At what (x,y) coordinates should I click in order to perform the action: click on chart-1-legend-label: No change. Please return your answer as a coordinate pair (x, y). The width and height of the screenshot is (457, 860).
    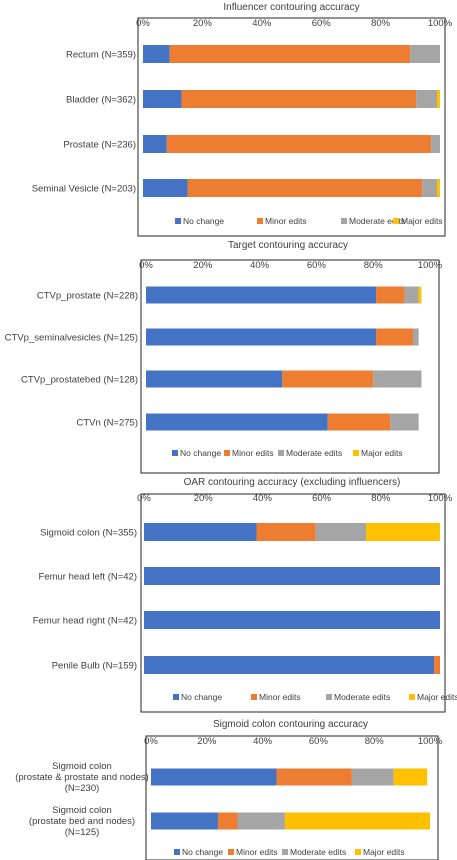
    Looking at the image, I should click on (203, 221).